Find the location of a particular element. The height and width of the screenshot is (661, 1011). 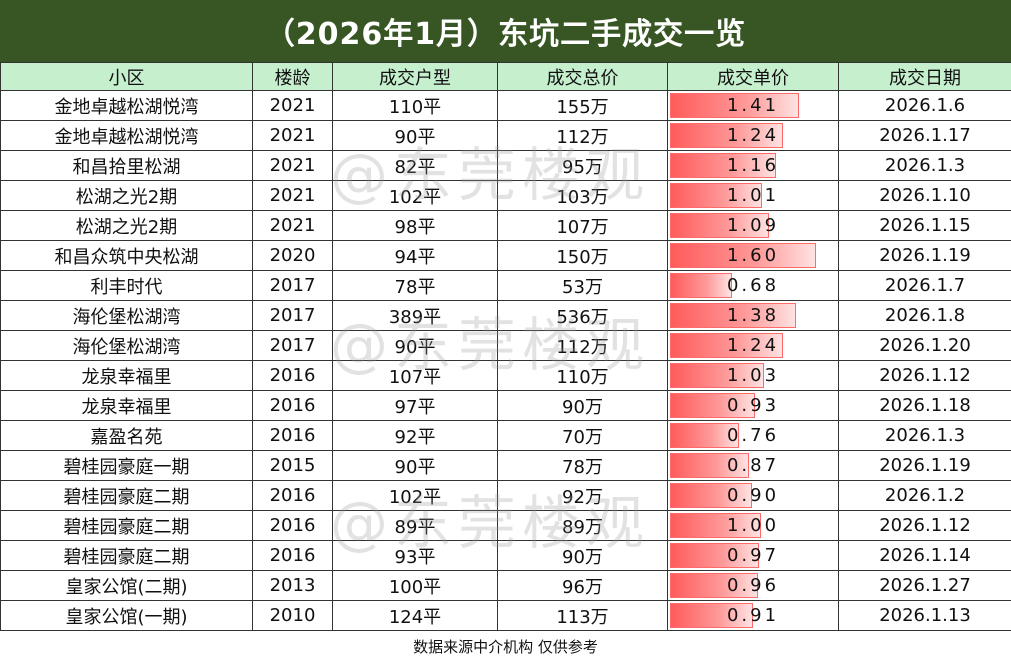

unit-type-cell: 94平 is located at coordinates (415, 255).